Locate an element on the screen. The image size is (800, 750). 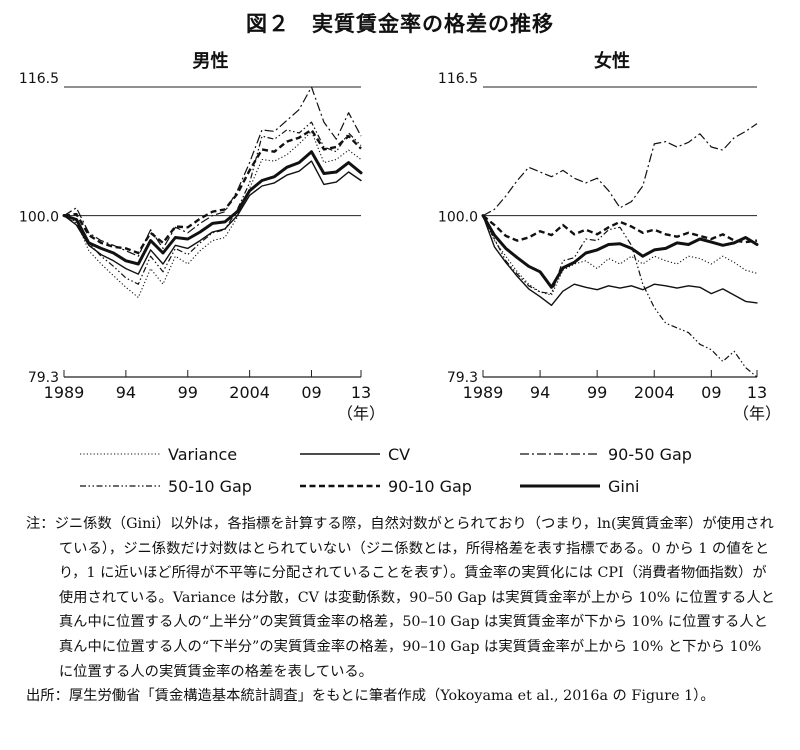
legend-label: 50-10 Gap is located at coordinates (210, 486).